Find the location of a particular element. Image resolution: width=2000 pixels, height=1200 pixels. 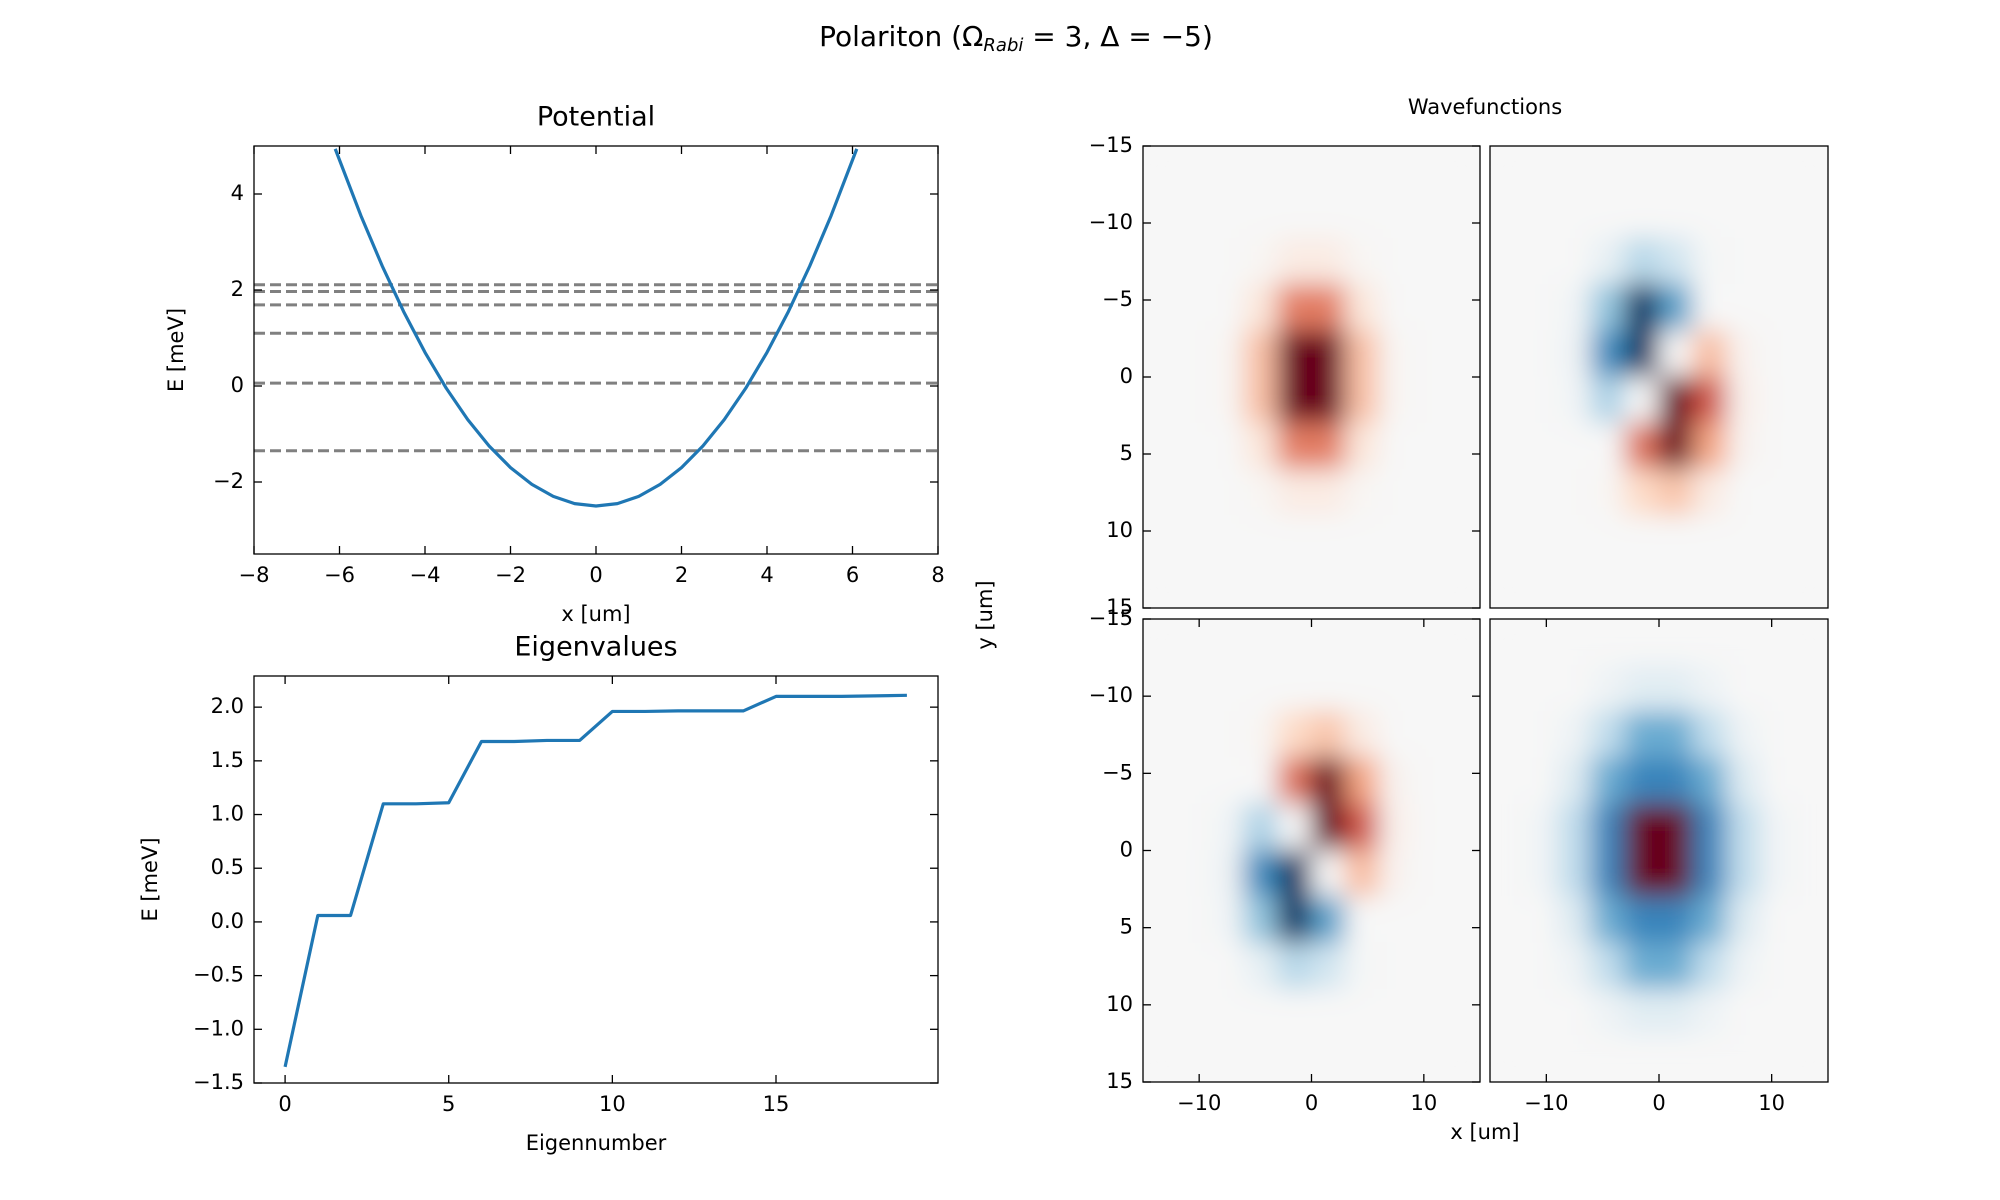

x-tick-label: 8 is located at coordinates (937, 575).